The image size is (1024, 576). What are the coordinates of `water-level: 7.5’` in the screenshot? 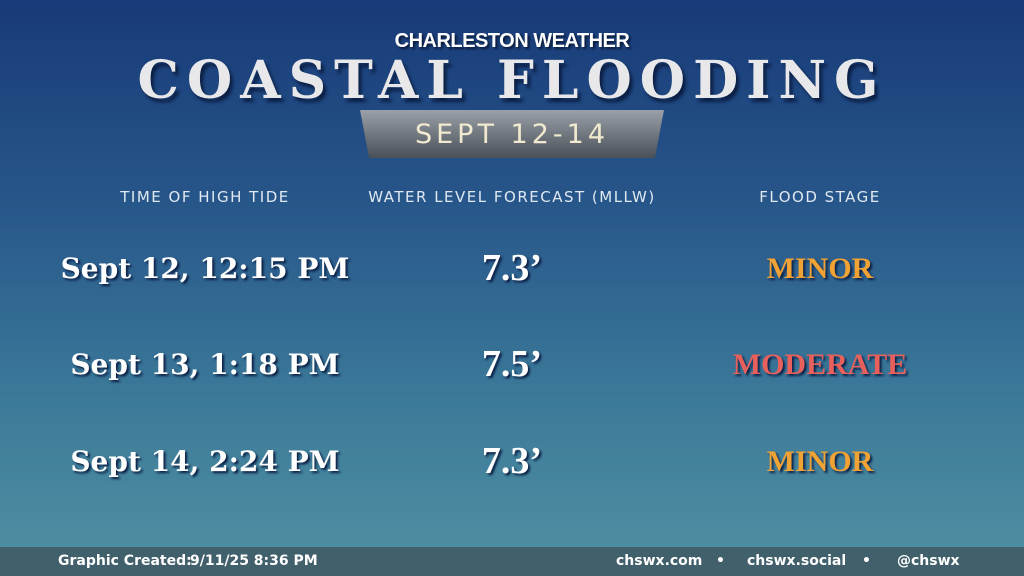 It's located at (512, 364).